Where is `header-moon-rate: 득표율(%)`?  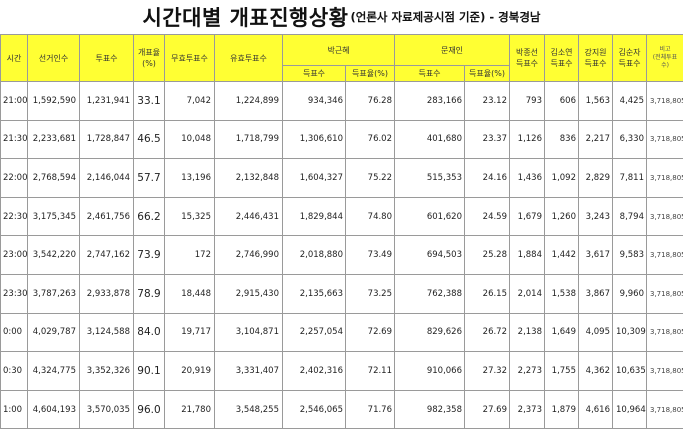 header-moon-rate: 득표율(%) is located at coordinates (487, 74).